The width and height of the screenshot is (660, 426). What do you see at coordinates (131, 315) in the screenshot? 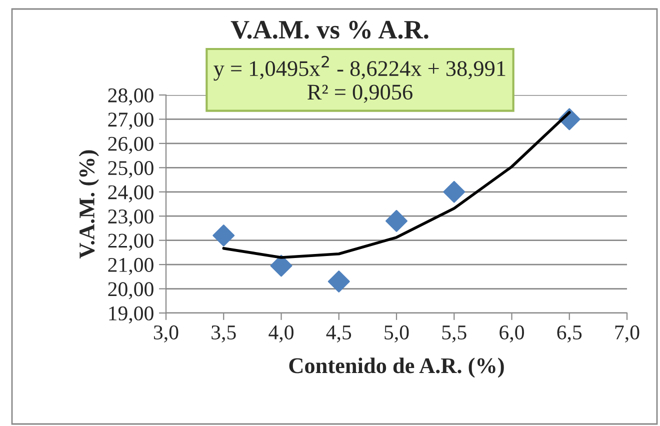
I see `y-tick-label: 19,00` at bounding box center [131, 315].